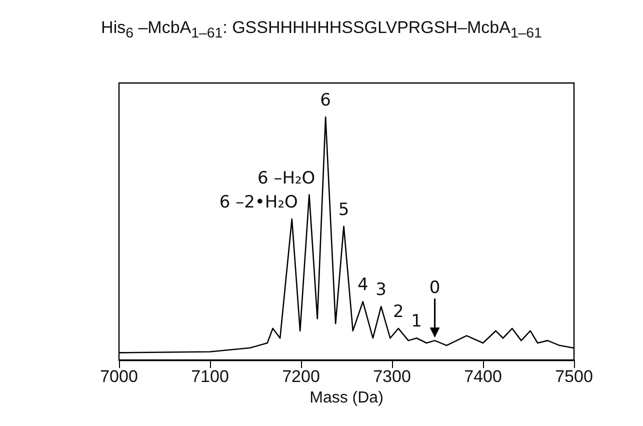 The width and height of the screenshot is (643, 426). What do you see at coordinates (362, 285) in the screenshot?
I see `annotation: 4` at bounding box center [362, 285].